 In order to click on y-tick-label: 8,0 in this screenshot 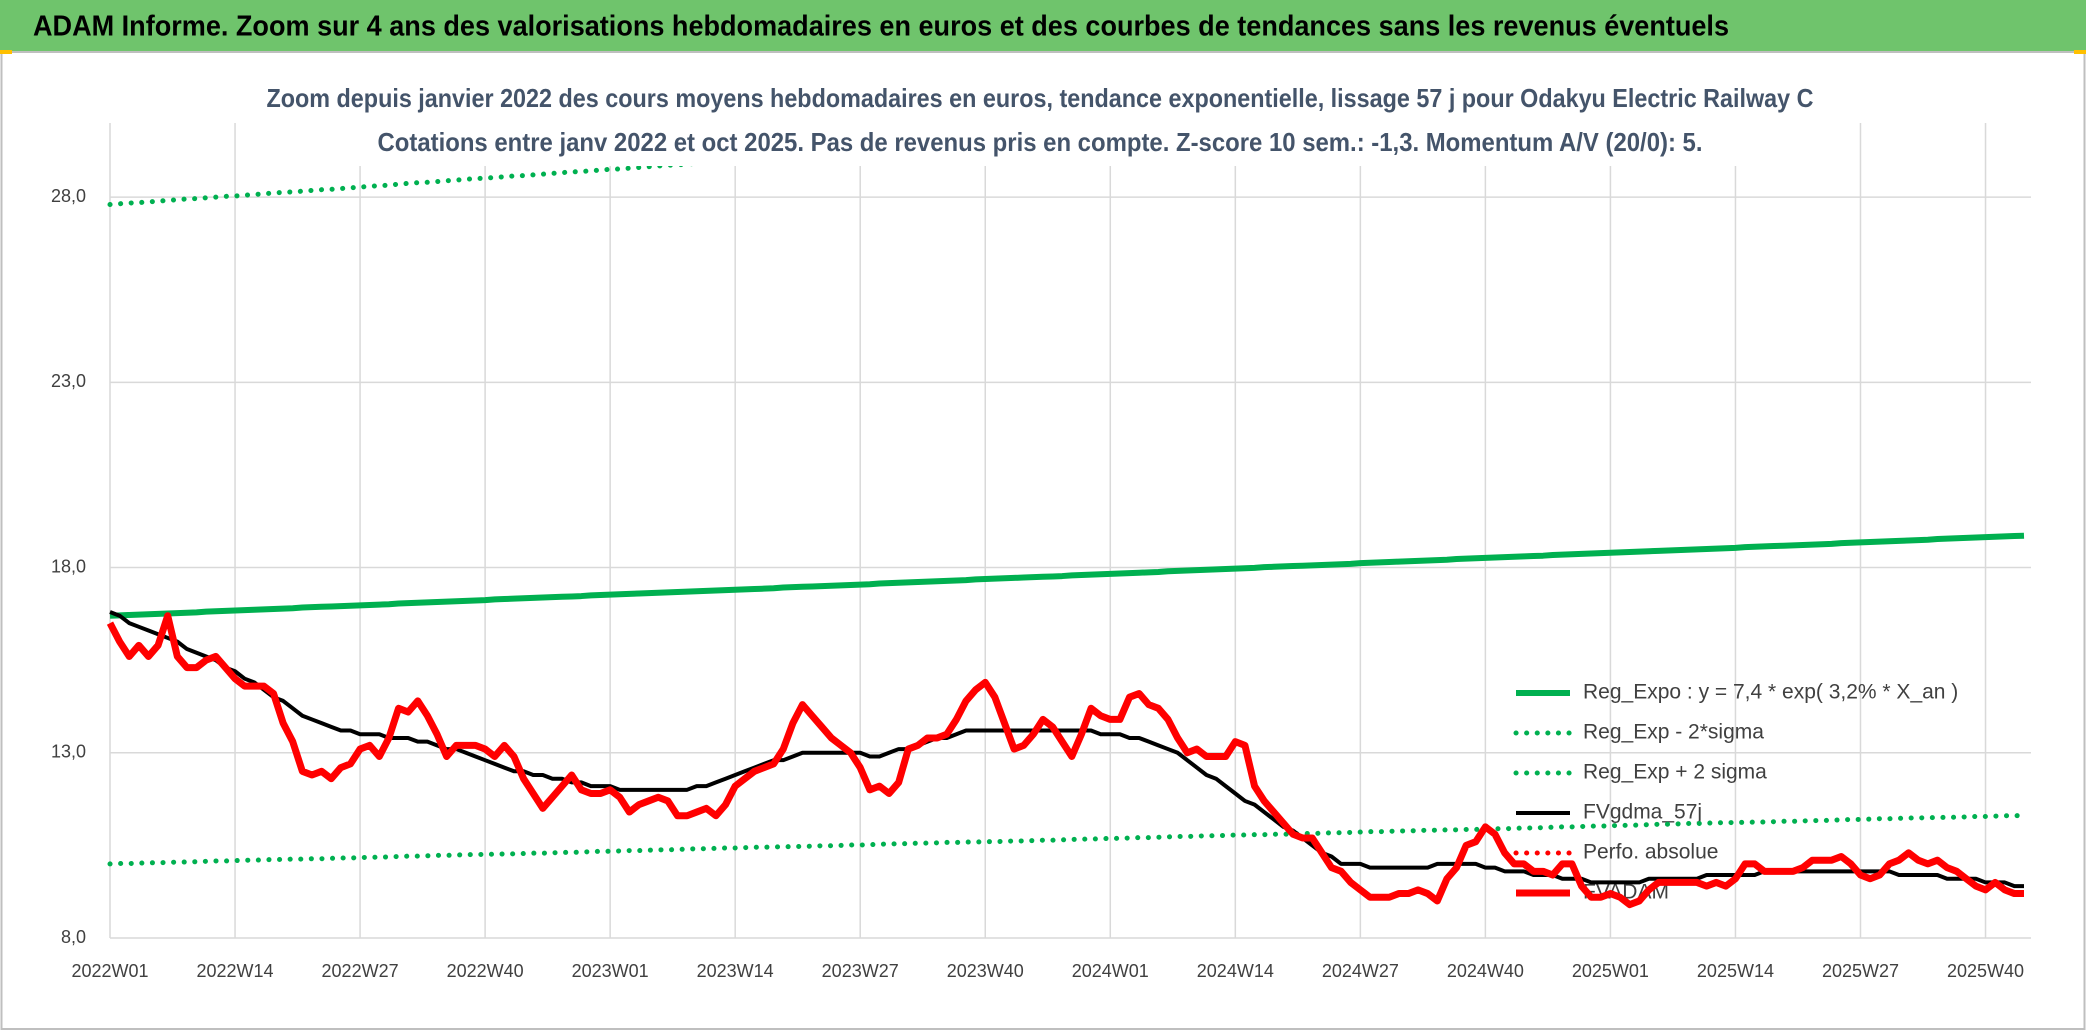, I will do `click(73, 937)`.